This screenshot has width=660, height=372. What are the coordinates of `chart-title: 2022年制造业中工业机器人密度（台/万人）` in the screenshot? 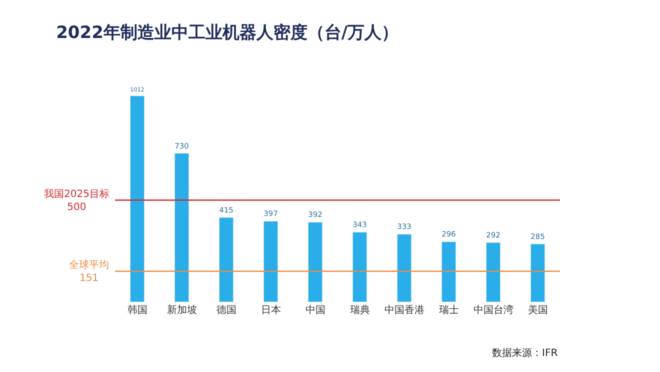 It's located at (227, 32).